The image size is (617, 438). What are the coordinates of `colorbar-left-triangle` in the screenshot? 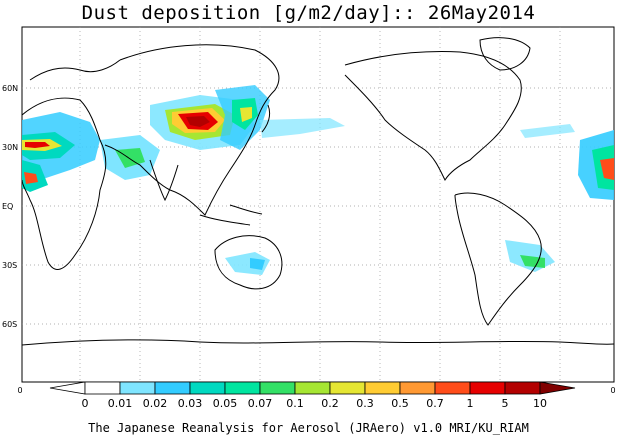 It's located at (67, 388).